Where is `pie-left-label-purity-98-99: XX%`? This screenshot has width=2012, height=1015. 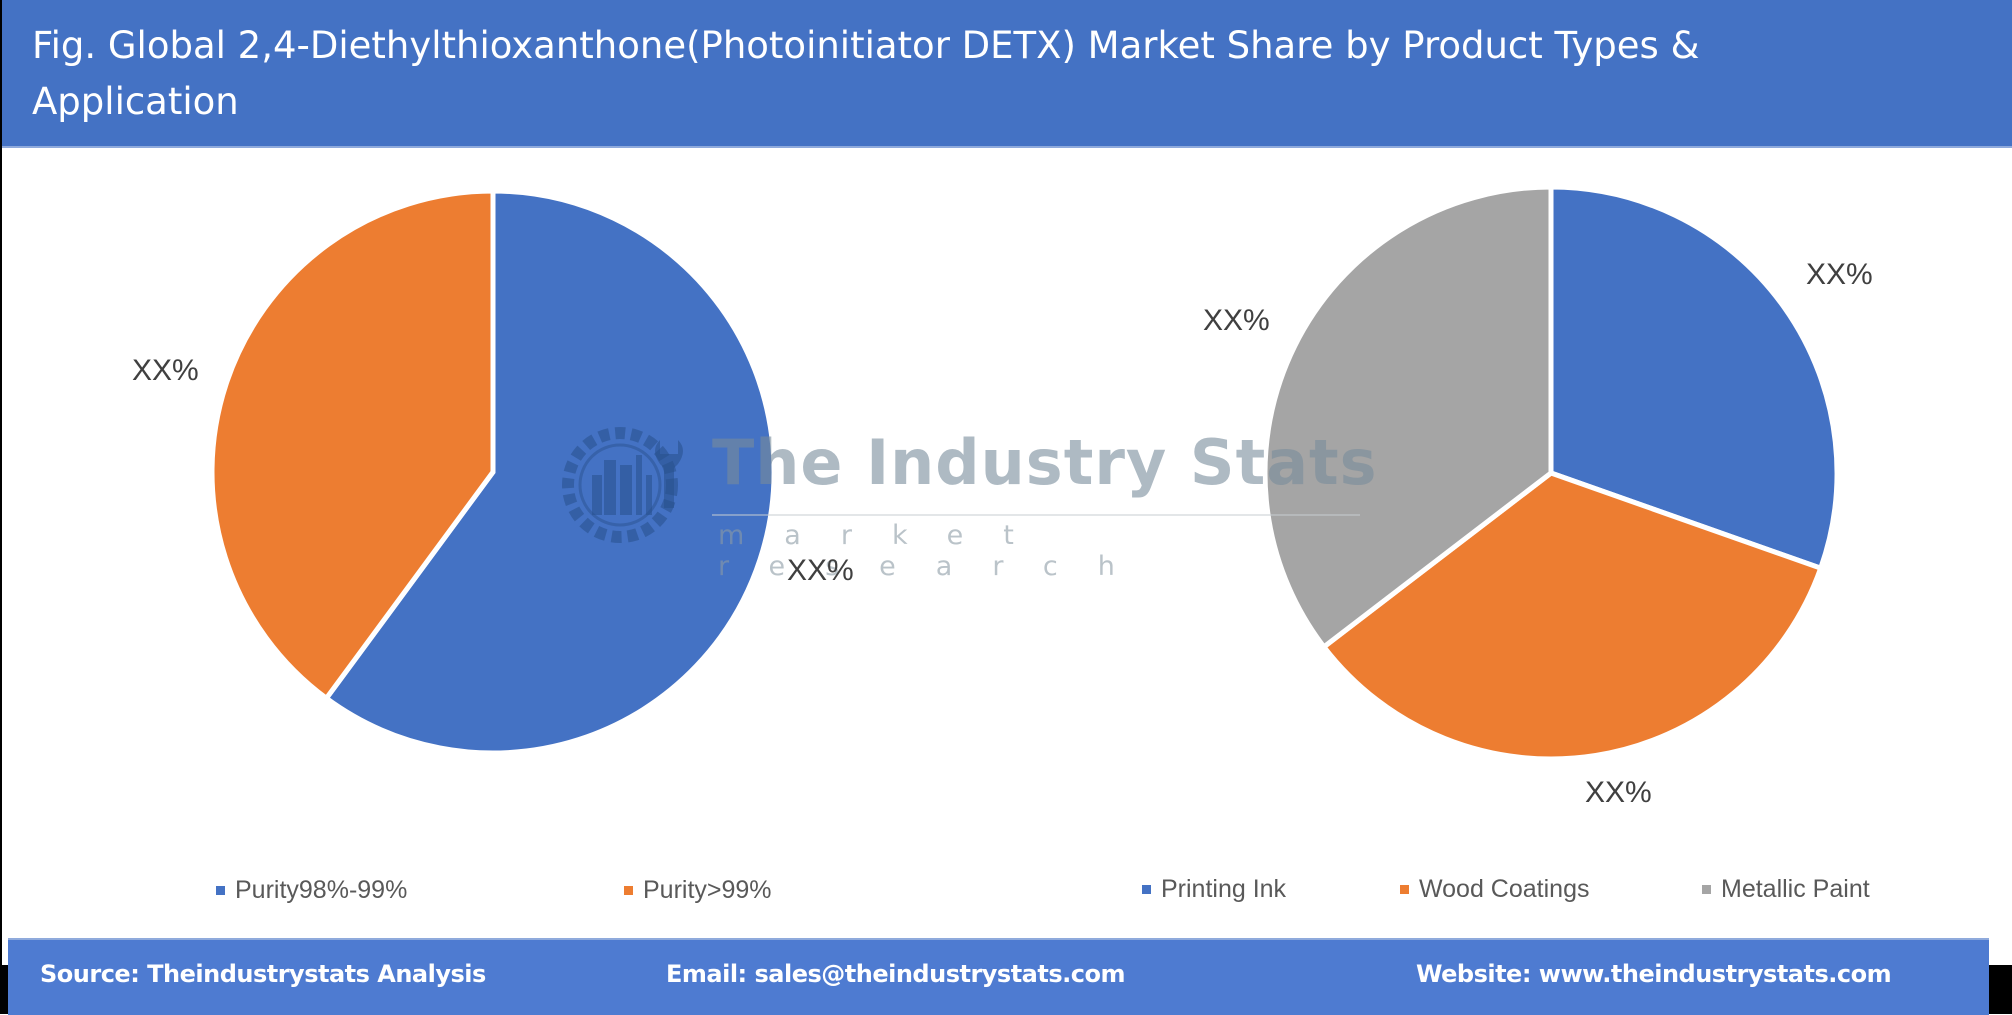 pie-left-label-purity-98-99: XX% is located at coordinates (820, 570).